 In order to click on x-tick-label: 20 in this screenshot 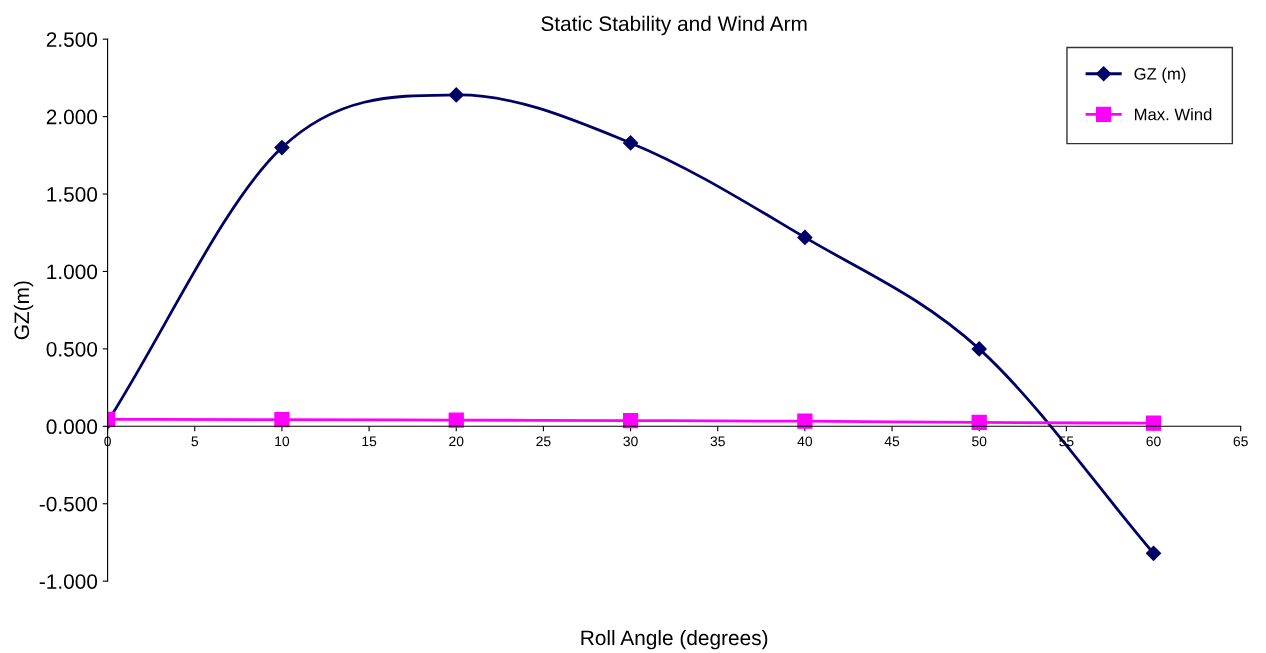, I will do `click(456, 441)`.